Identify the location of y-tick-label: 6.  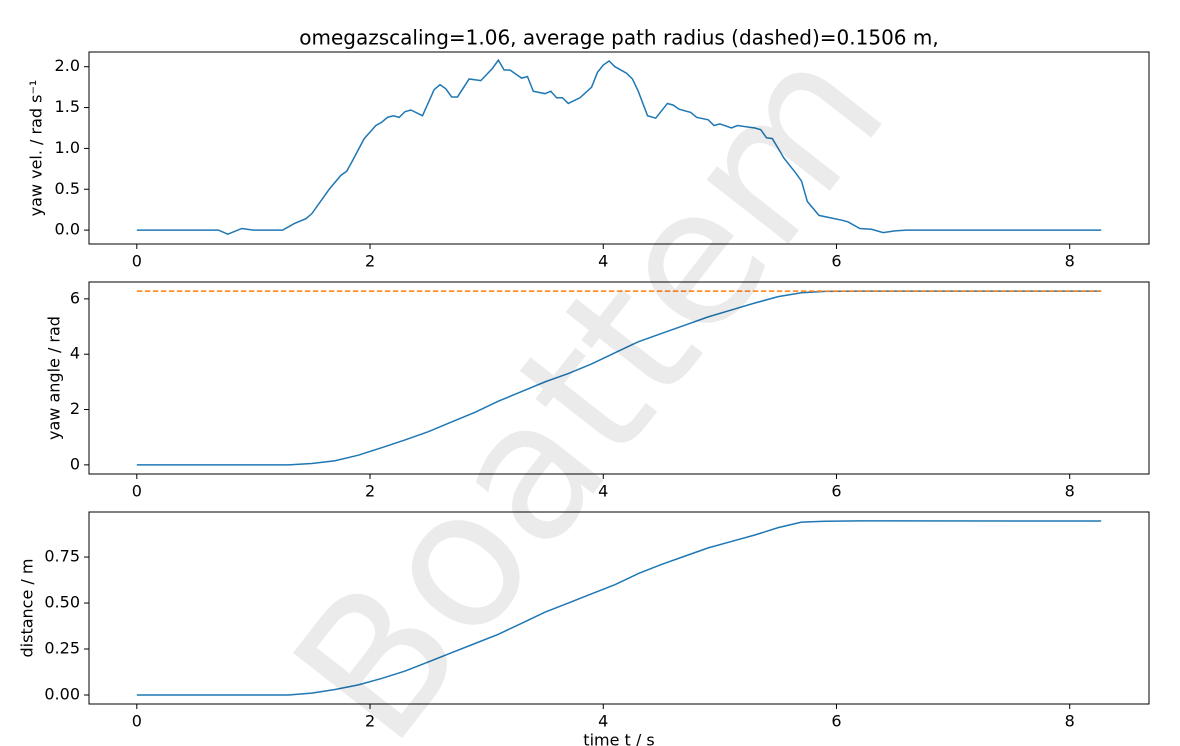
(75, 297).